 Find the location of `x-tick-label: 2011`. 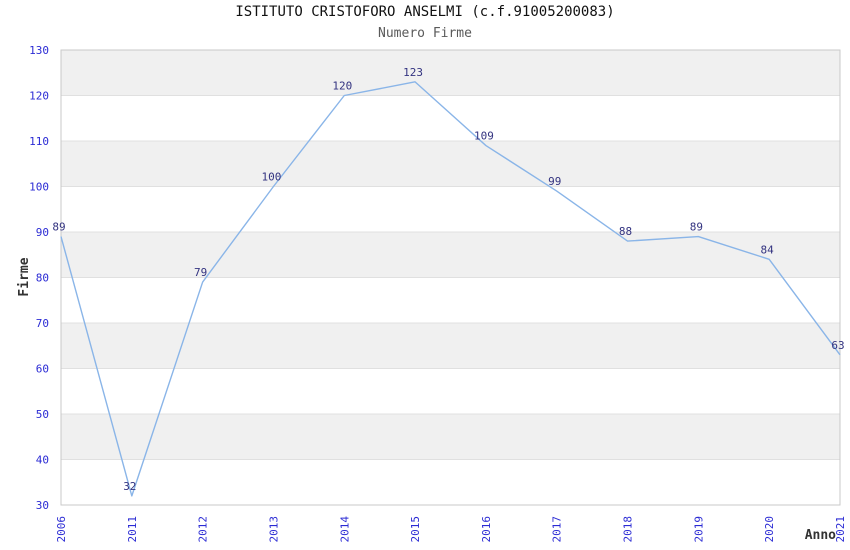

x-tick-label: 2011 is located at coordinates (132, 529).